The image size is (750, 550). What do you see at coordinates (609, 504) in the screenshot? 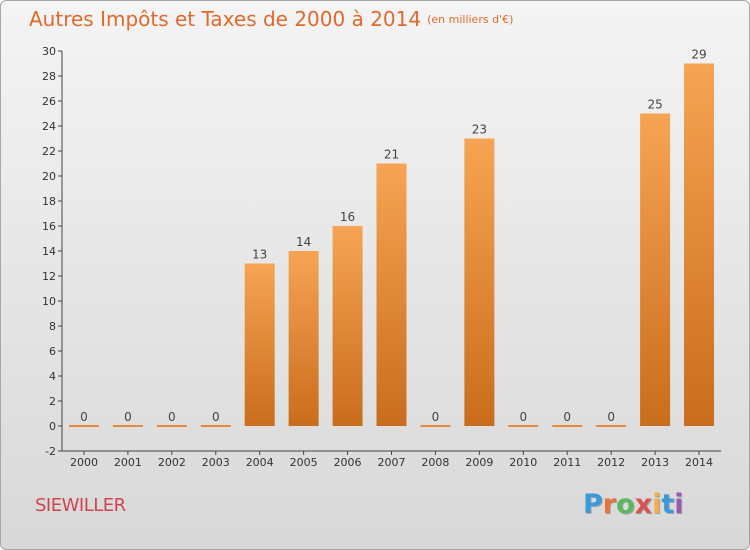
I see `logo-letter: r` at bounding box center [609, 504].